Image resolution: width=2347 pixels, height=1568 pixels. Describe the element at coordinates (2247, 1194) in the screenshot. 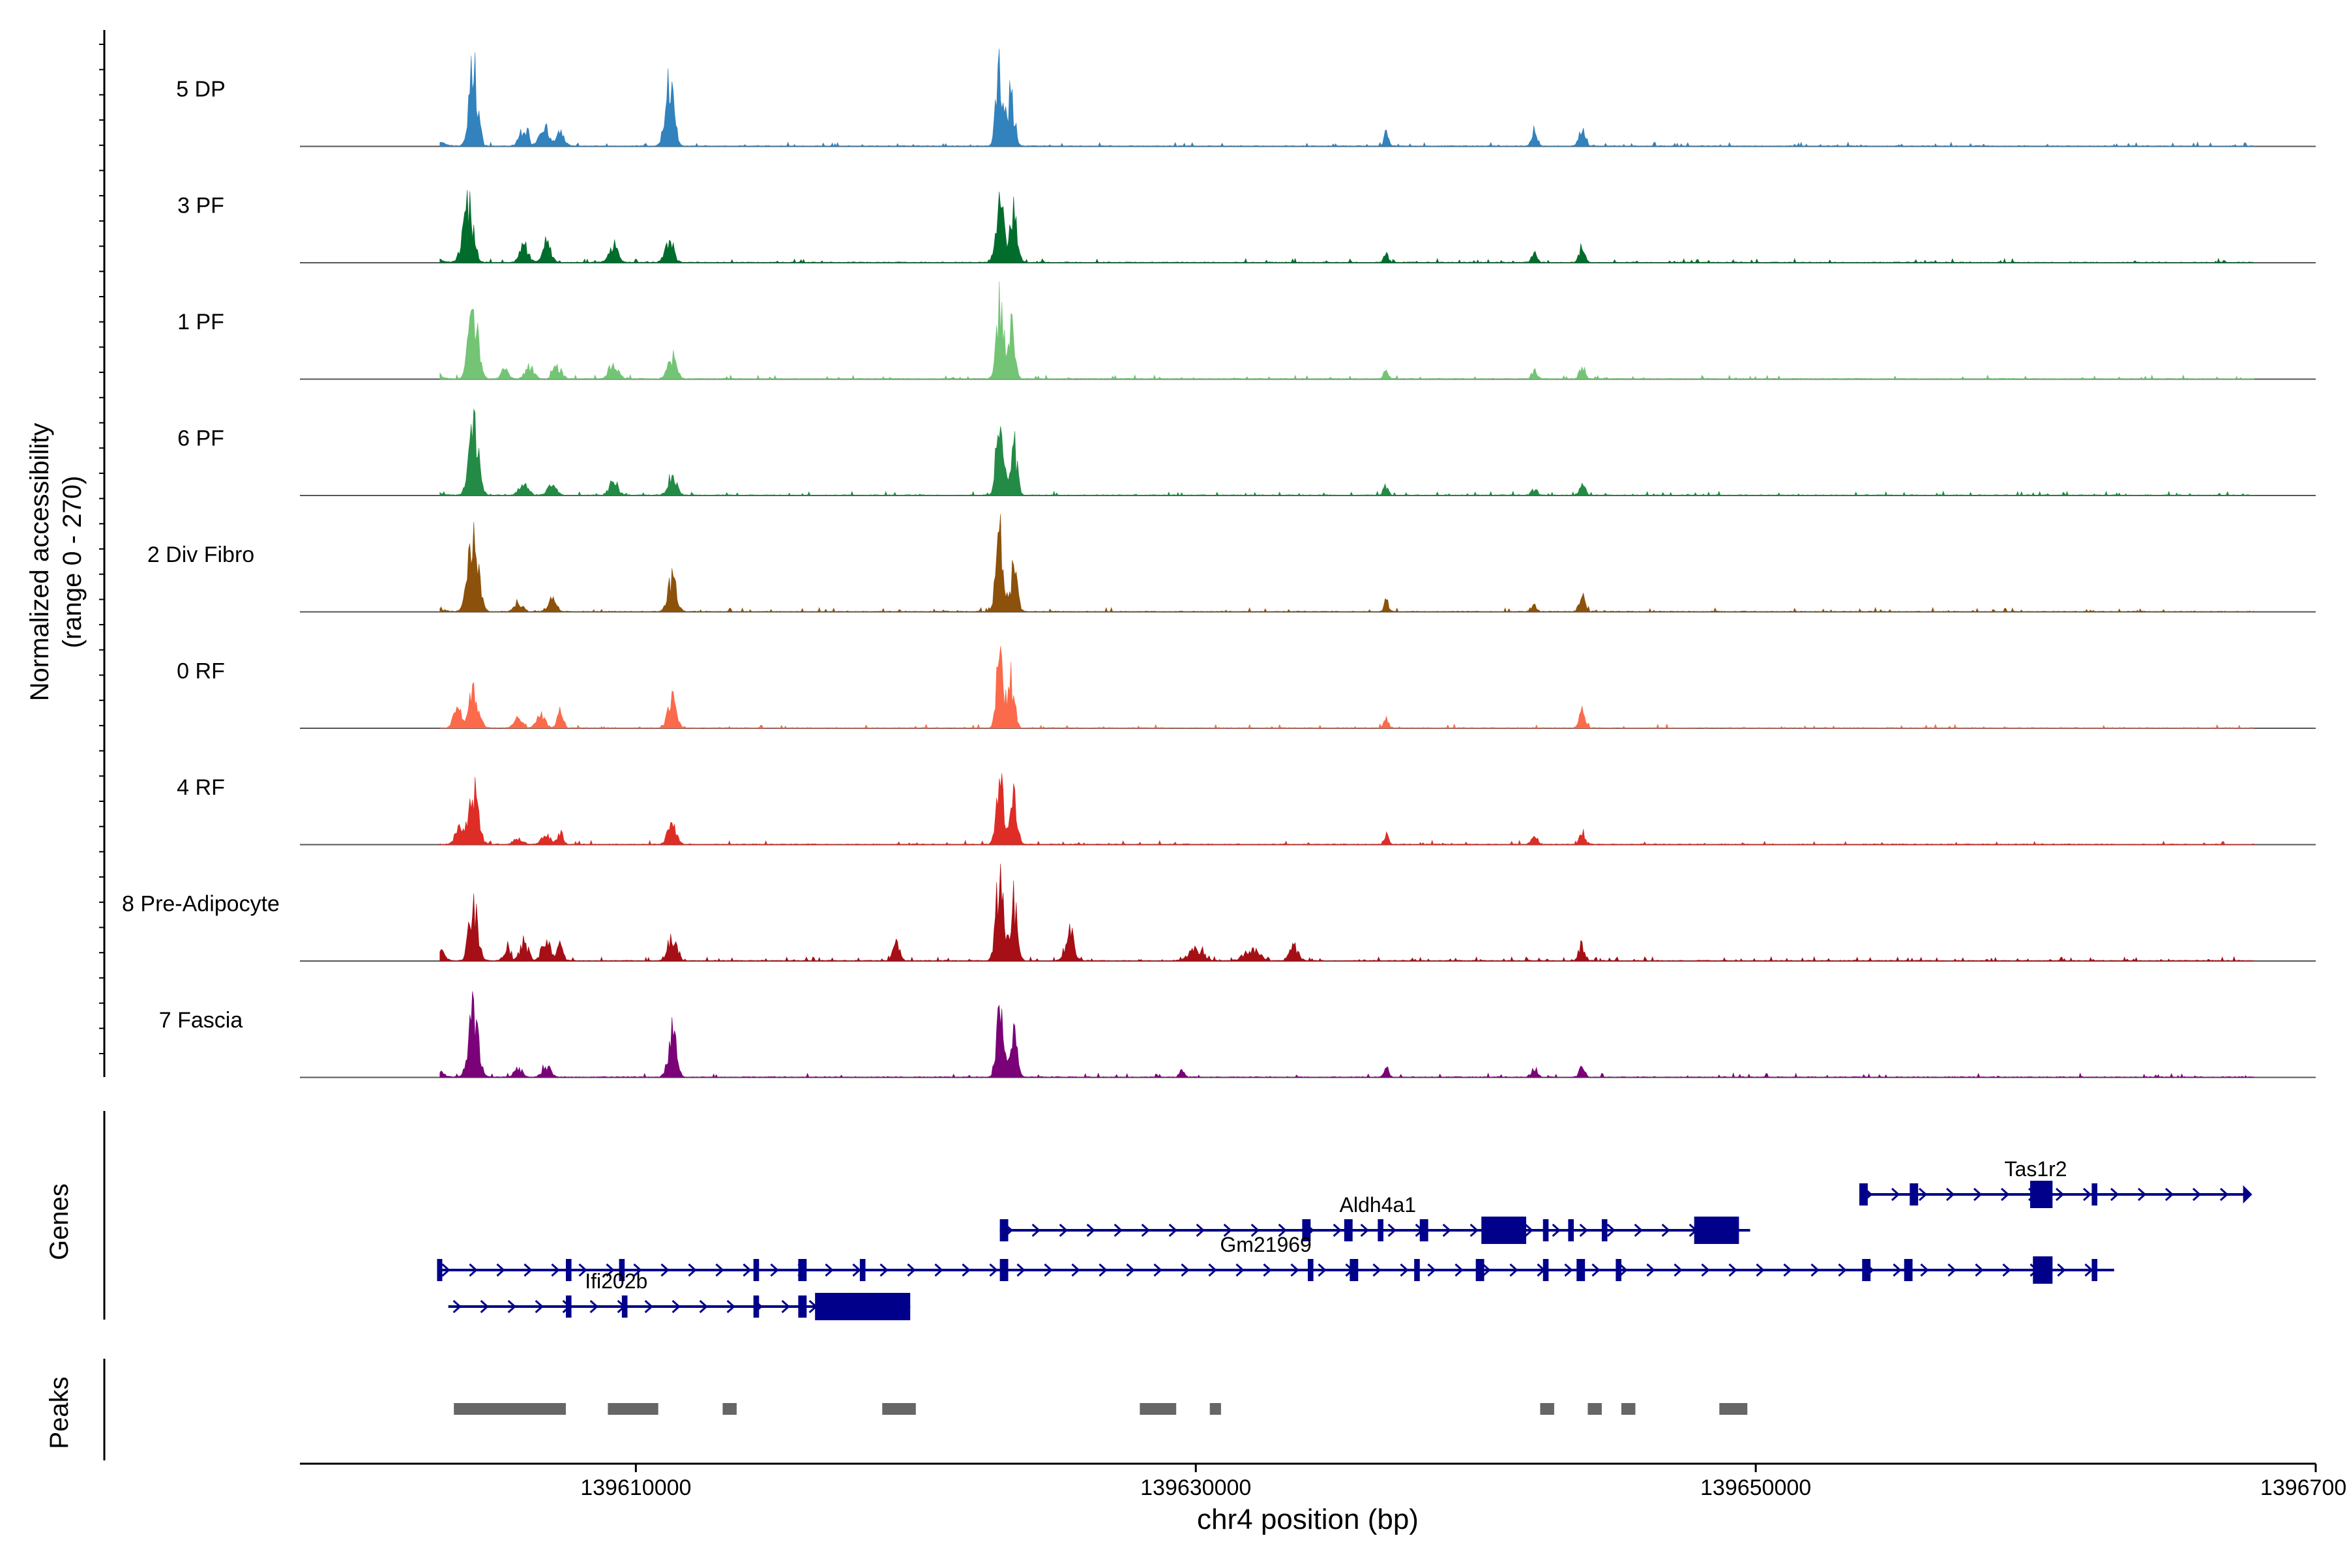

I see `gene-end-arrow` at that location.